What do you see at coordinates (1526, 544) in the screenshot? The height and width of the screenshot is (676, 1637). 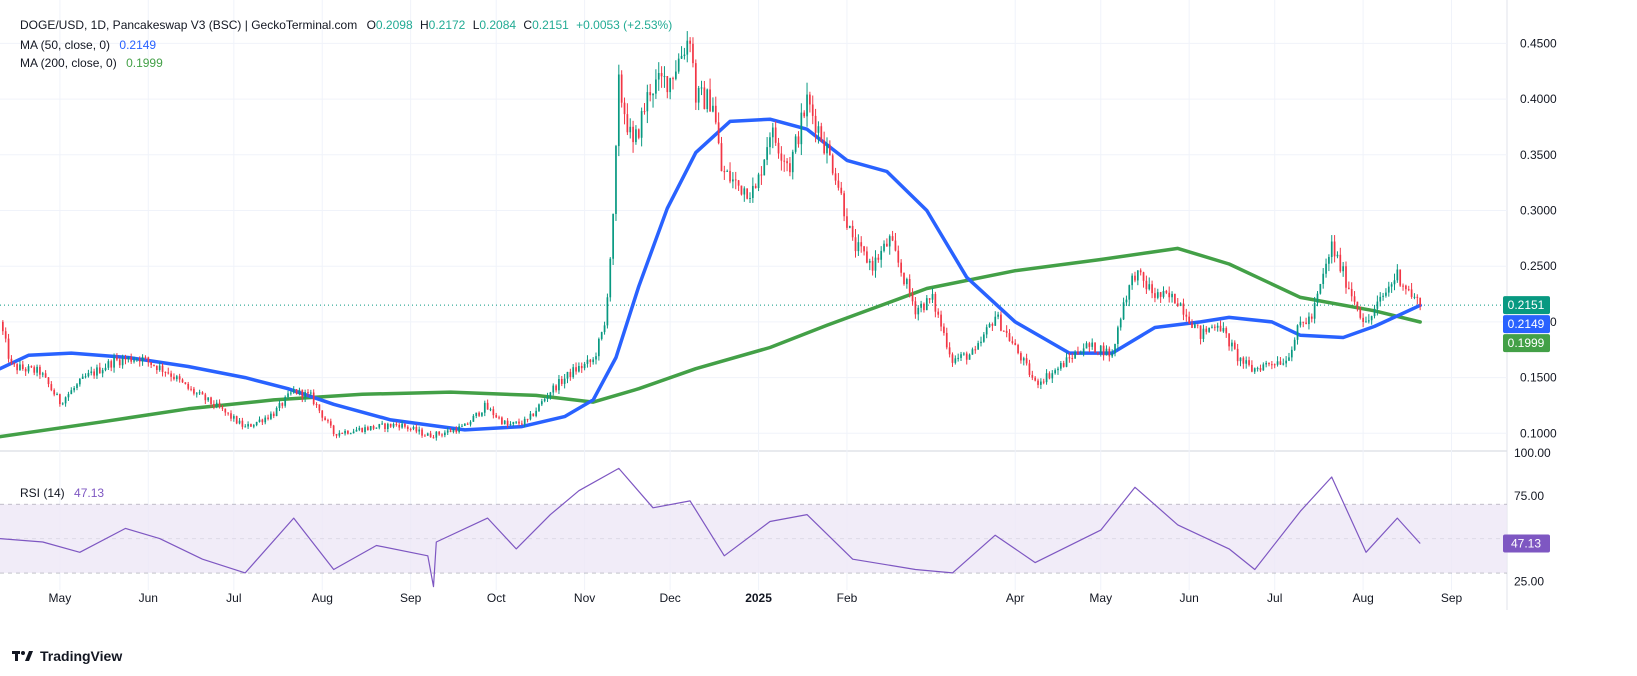 I see `rsi-label-text: 47.13` at bounding box center [1526, 544].